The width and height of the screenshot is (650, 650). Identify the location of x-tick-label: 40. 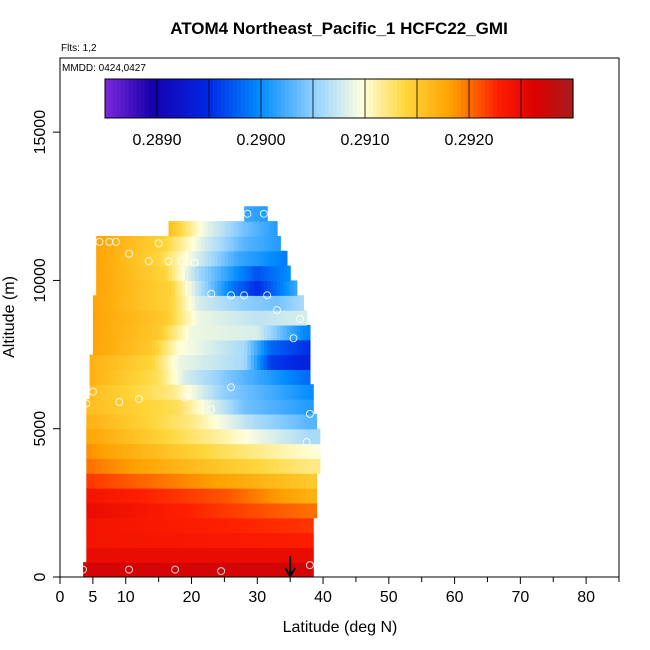
(323, 597).